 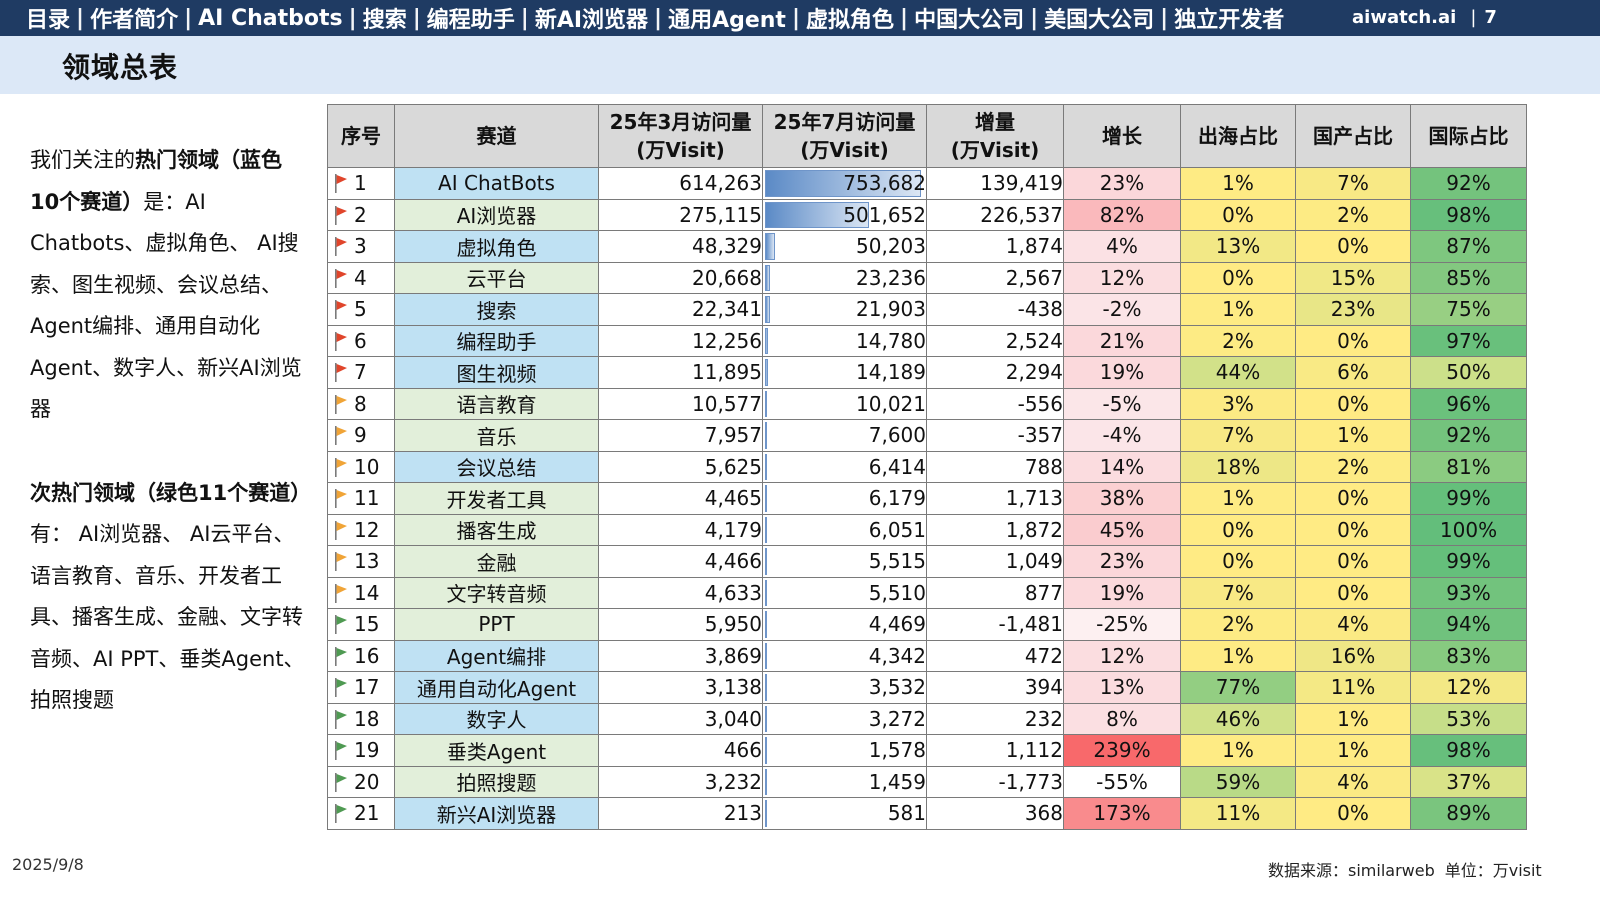 I want to click on cell-track: AI浏览器, so click(x=496, y=214).